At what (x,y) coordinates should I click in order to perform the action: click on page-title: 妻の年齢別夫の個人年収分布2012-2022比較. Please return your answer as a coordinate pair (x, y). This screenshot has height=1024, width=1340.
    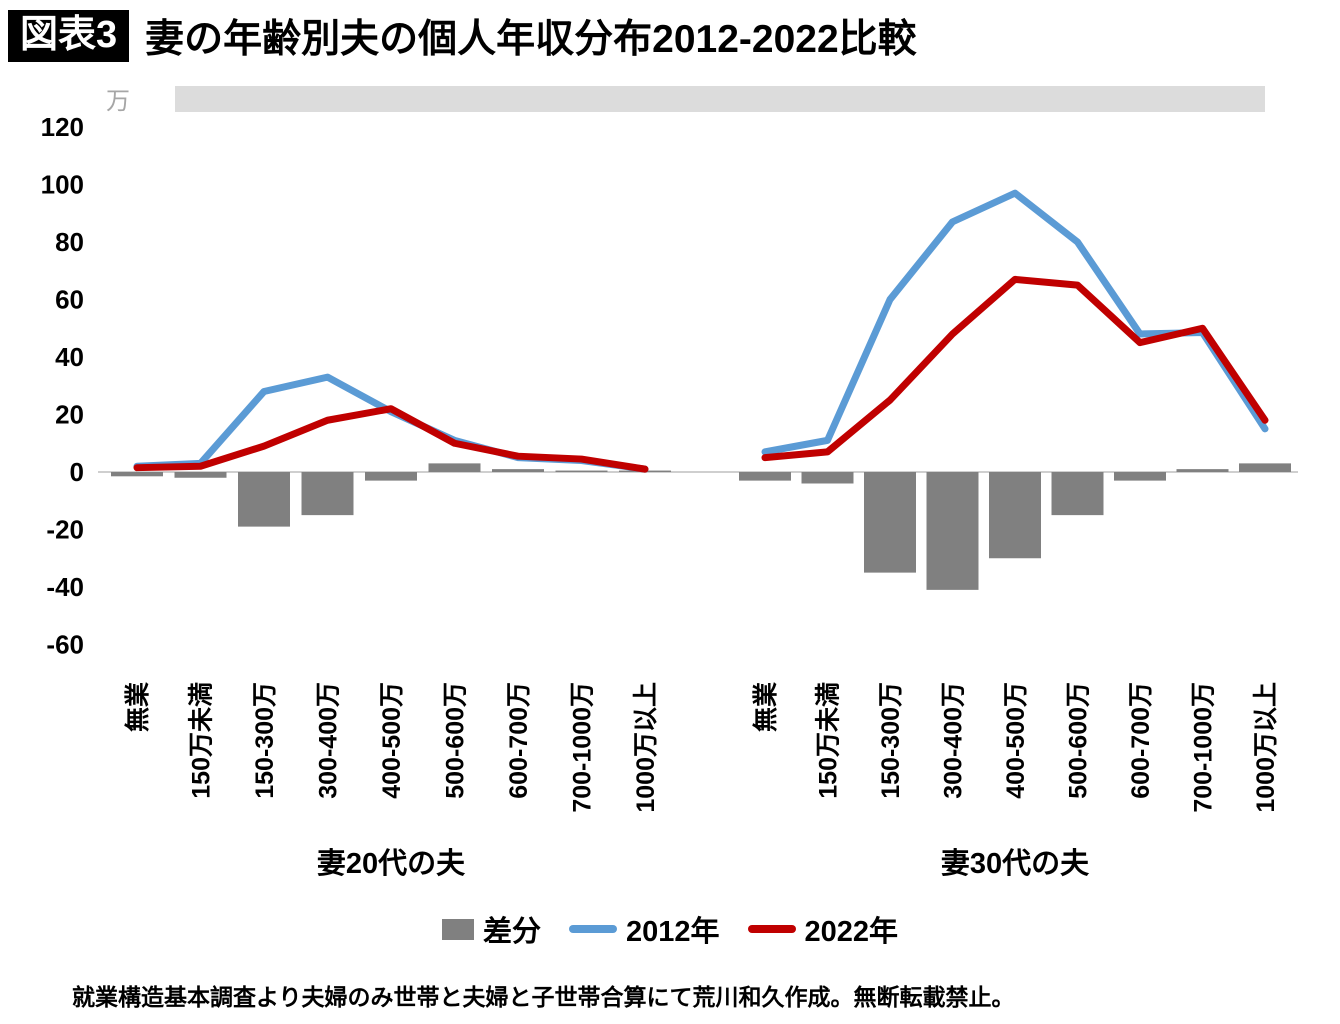
    Looking at the image, I should click on (531, 39).